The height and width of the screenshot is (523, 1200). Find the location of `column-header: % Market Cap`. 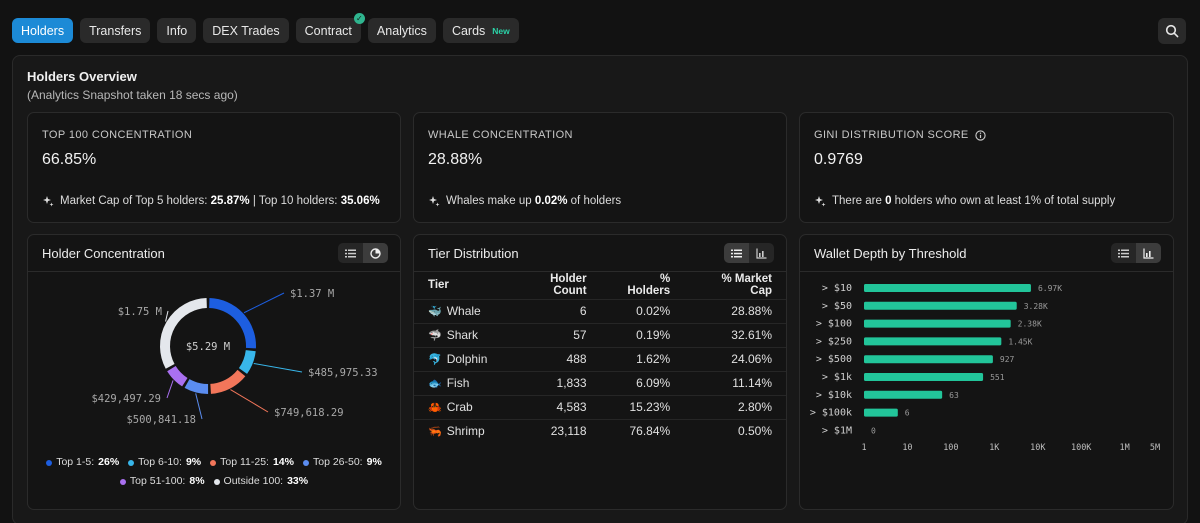

column-header: % Market Cap is located at coordinates (747, 284).